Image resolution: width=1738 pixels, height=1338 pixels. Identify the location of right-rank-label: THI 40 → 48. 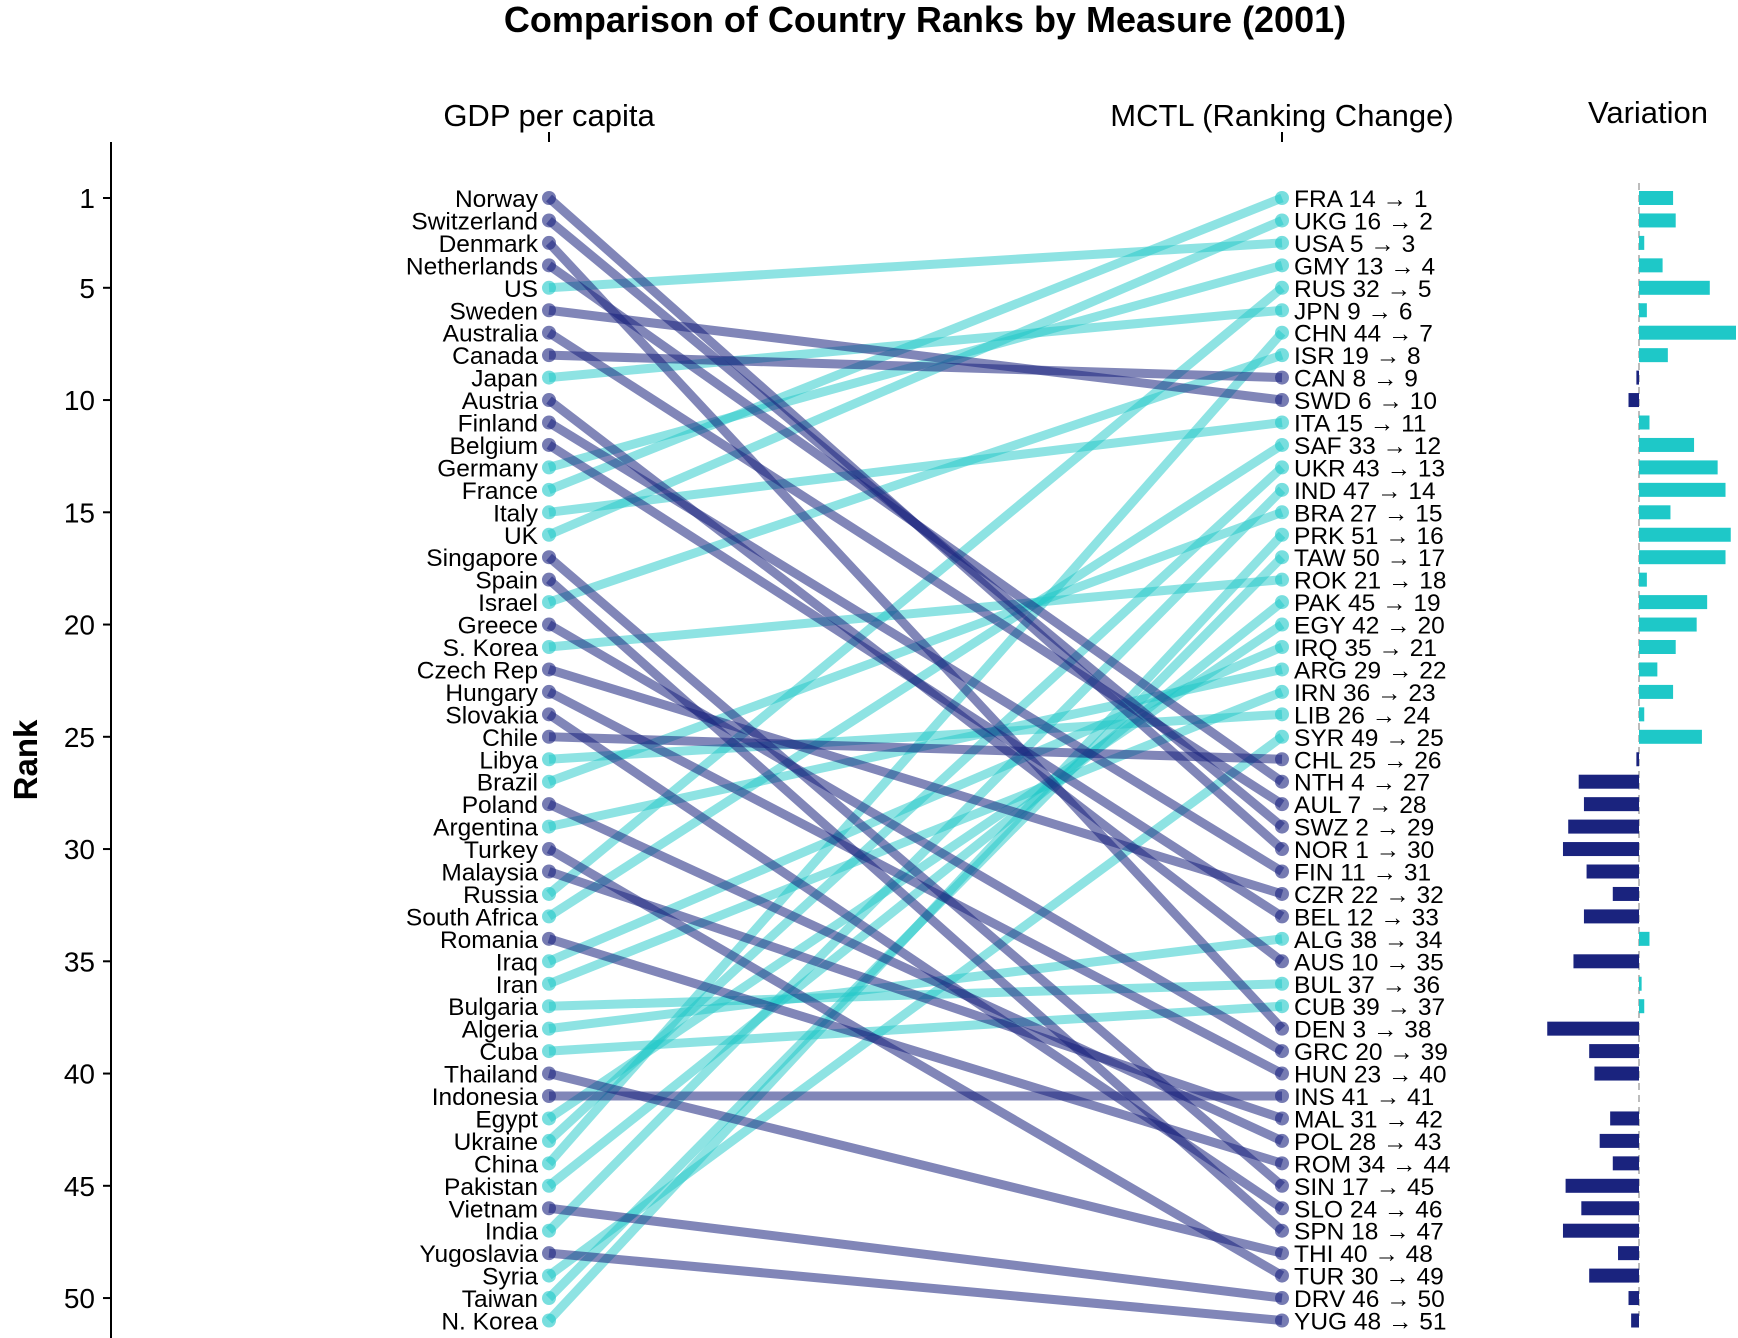
(1363, 1254).